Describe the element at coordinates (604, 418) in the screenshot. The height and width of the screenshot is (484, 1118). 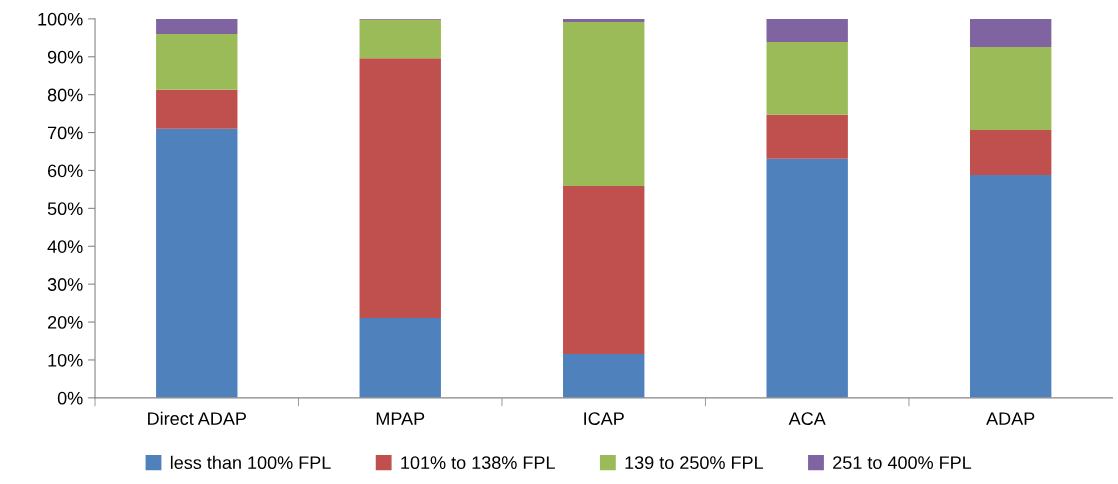
I see `x-tick-label: ICAP` at that location.